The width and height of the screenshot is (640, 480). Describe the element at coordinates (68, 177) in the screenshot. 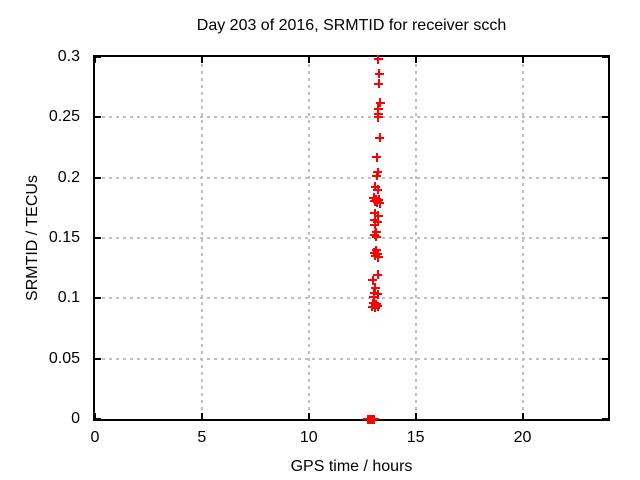

I see `tick-label-y-0.2: 0.2` at that location.